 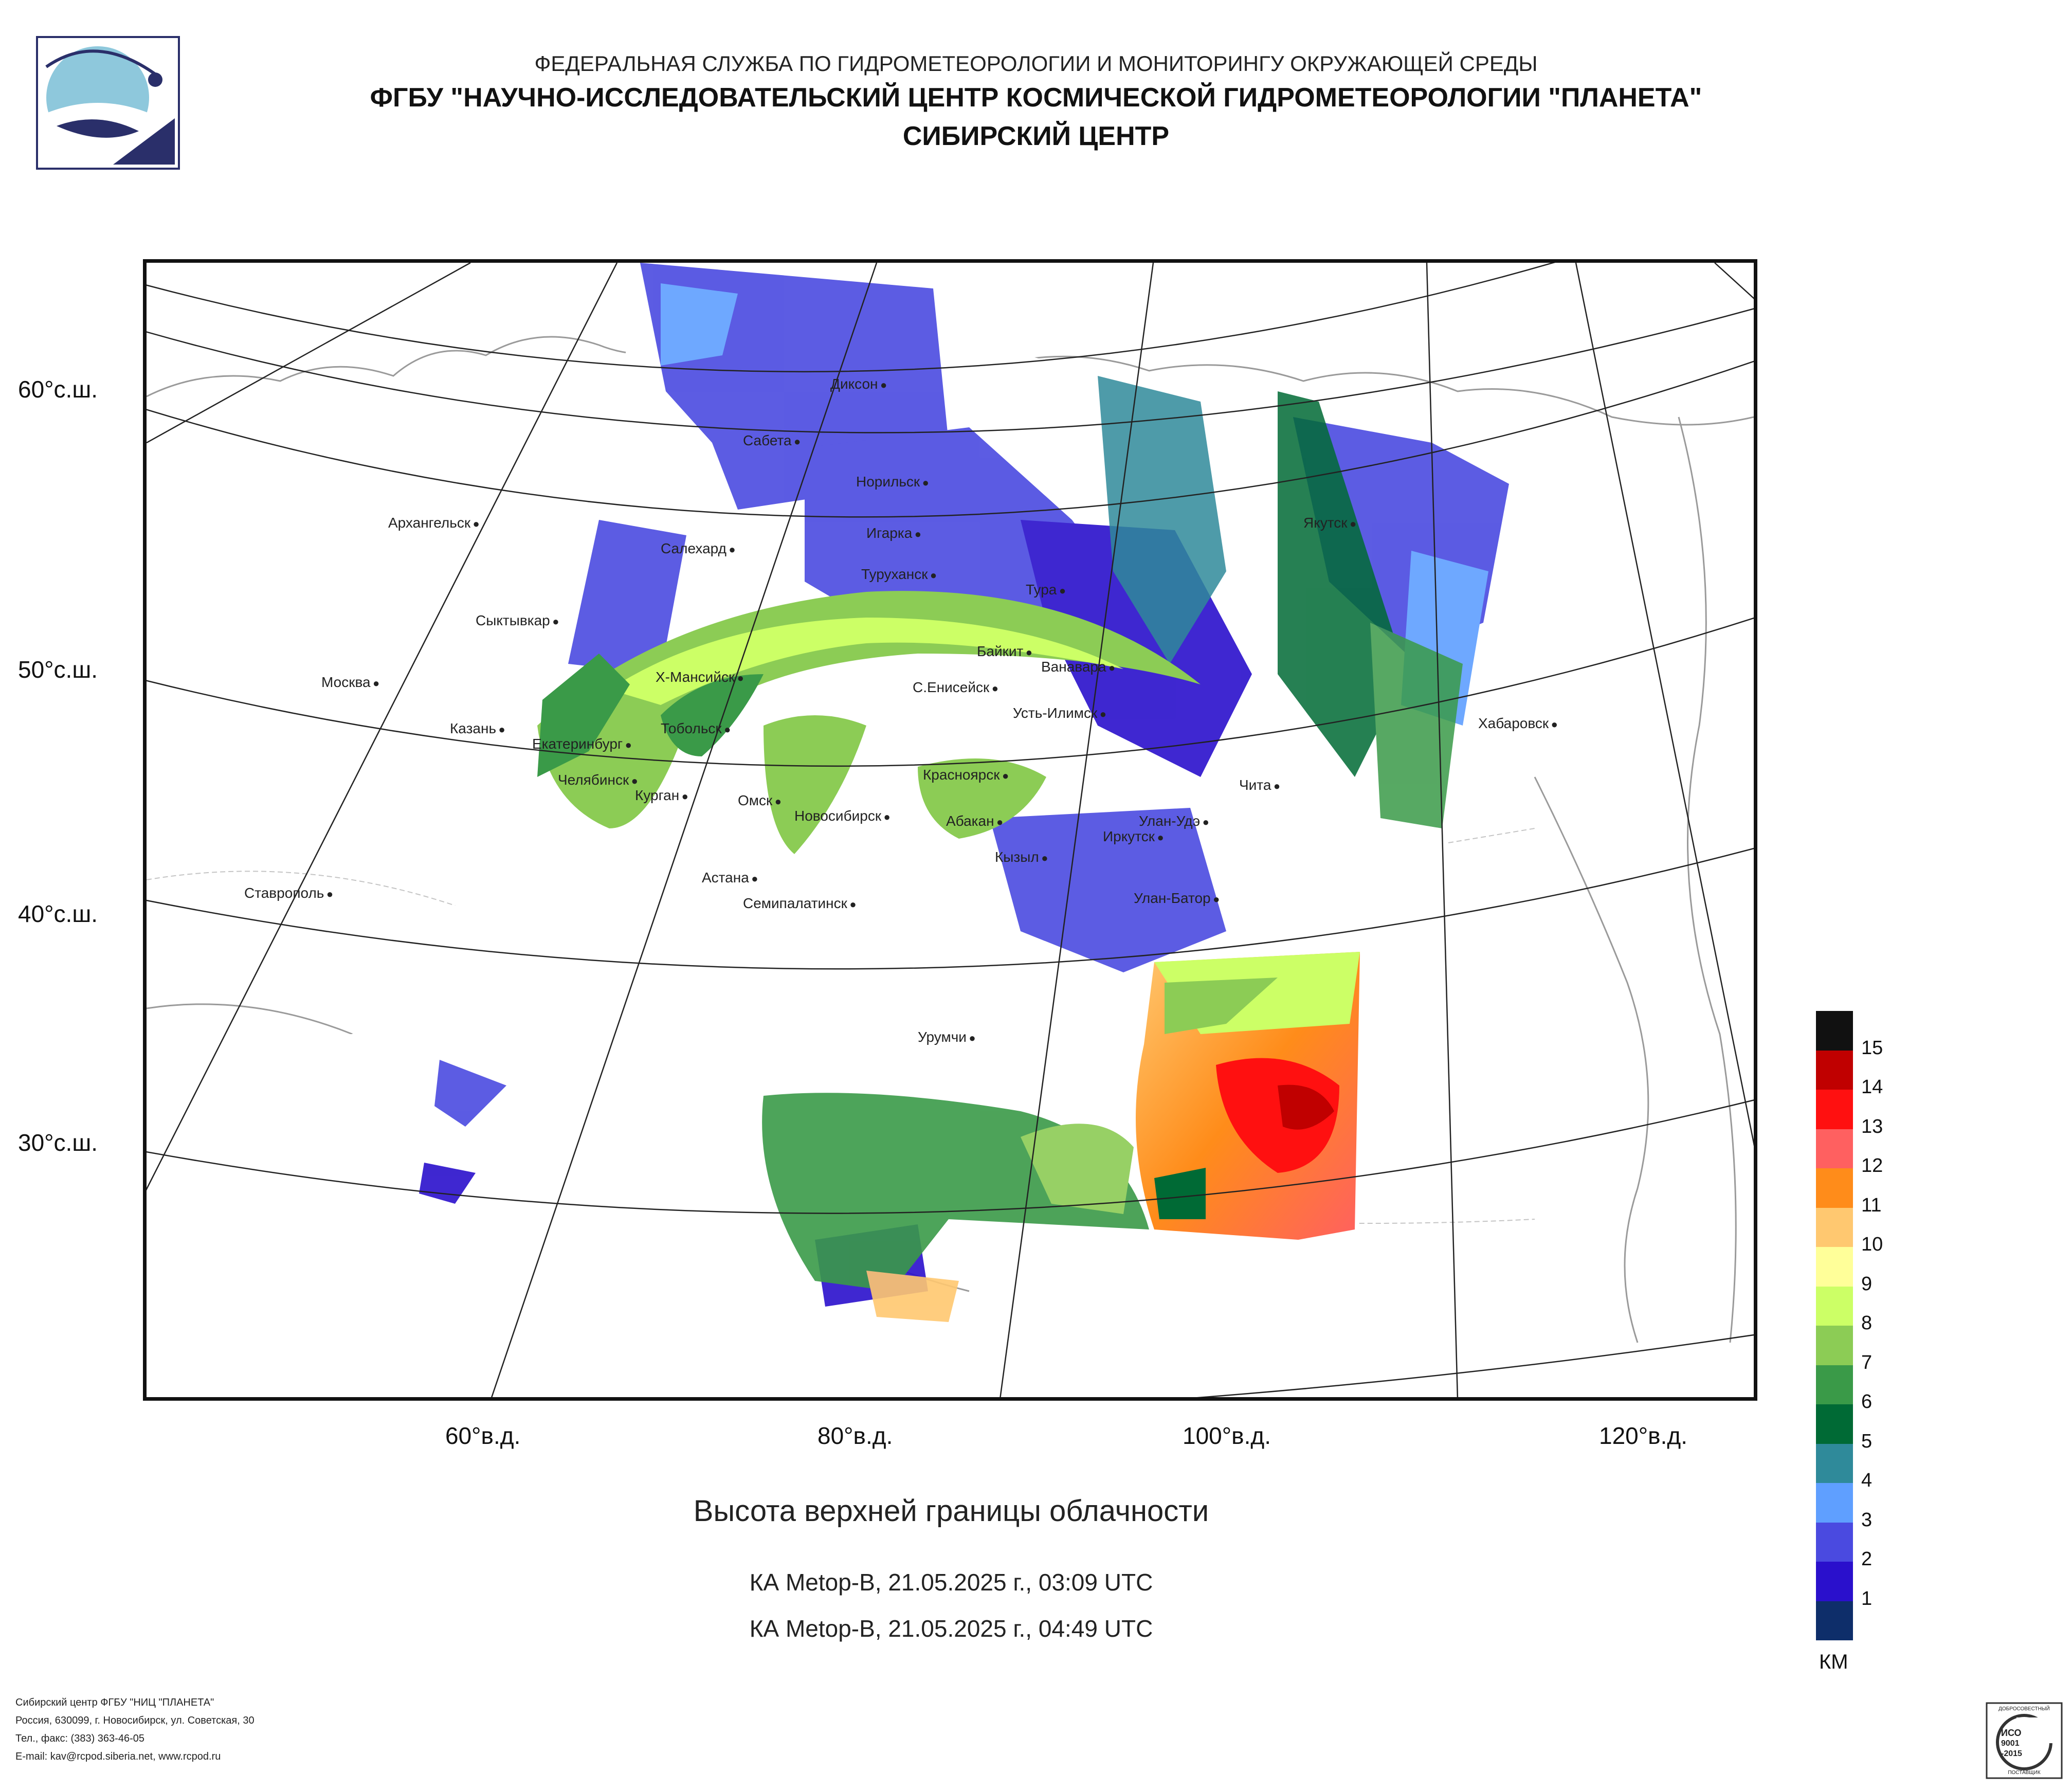 I want to click on city-label: Хабаровск ●, so click(x=1518, y=723).